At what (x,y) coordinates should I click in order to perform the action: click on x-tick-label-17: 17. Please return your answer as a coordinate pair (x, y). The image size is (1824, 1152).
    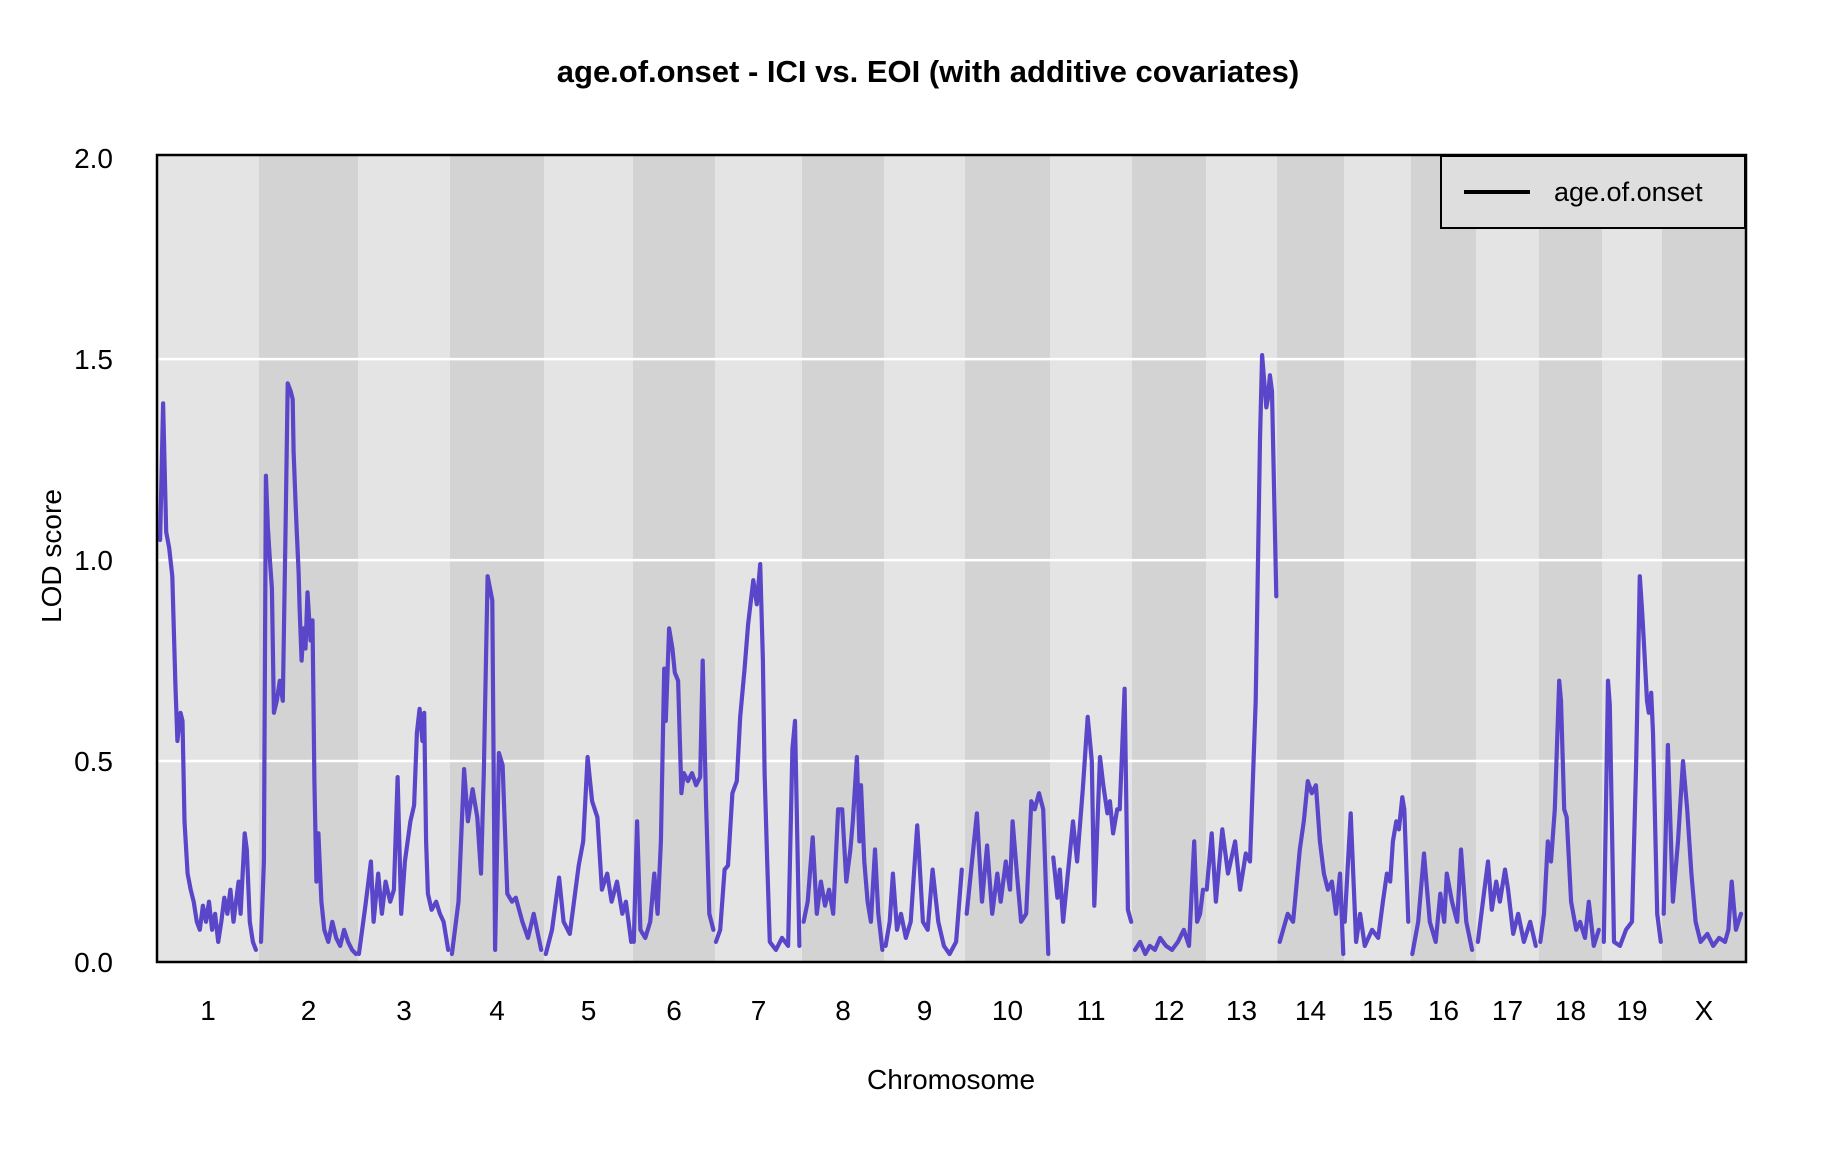
    Looking at the image, I should click on (1507, 1010).